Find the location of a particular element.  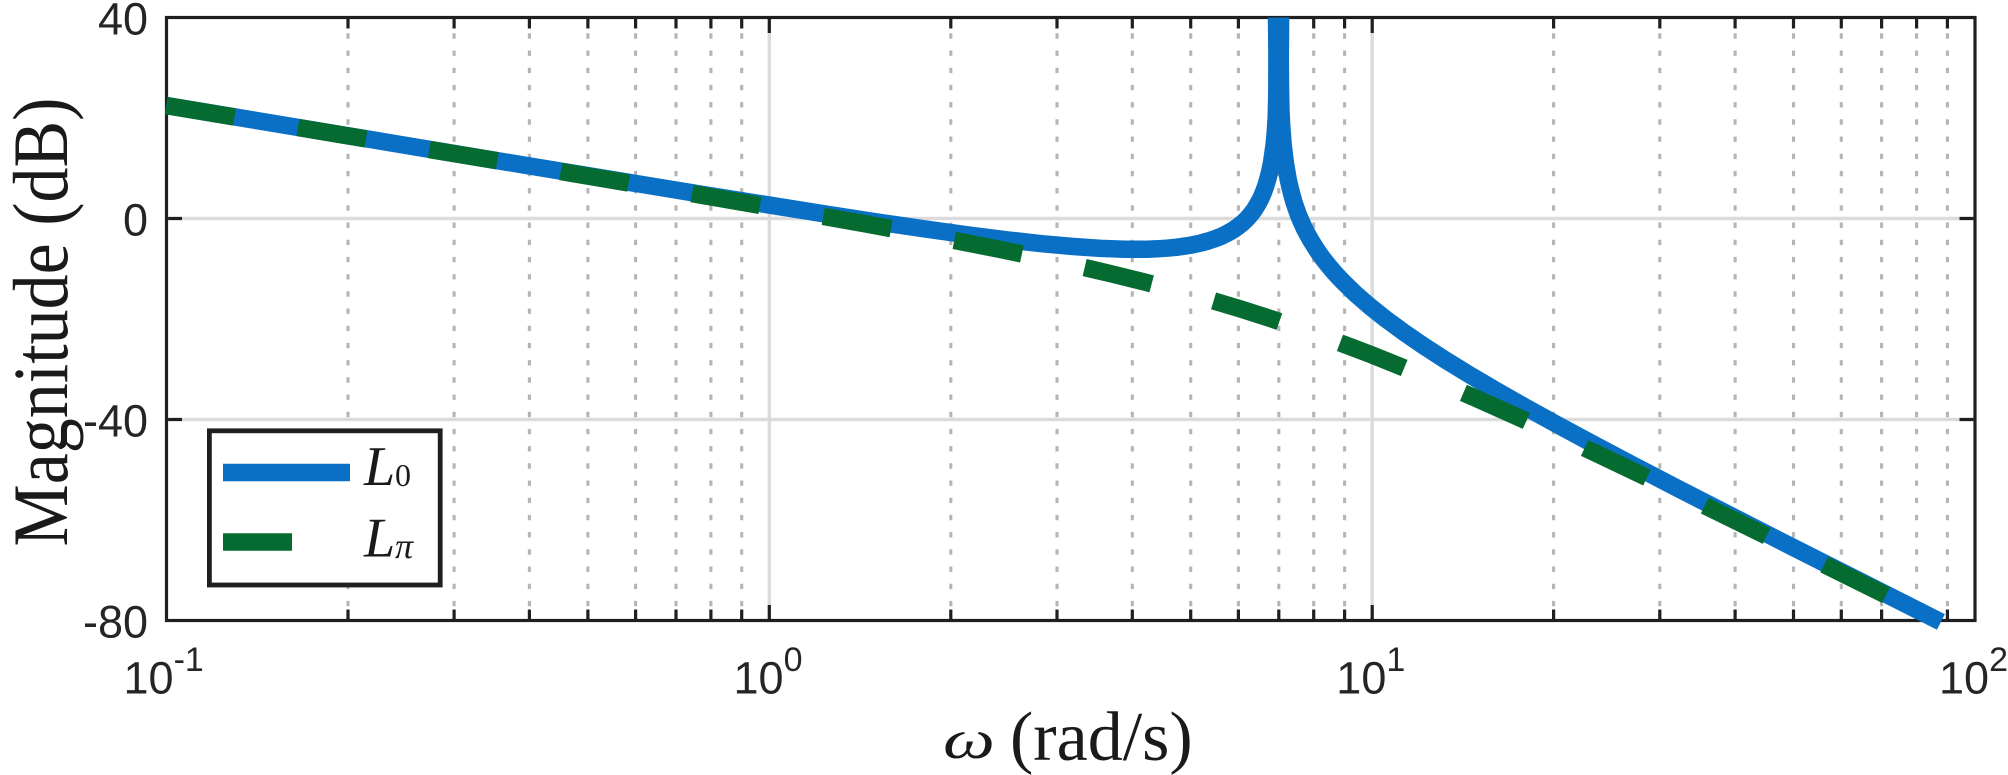

svg-text: -40 is located at coordinates (115, 421).